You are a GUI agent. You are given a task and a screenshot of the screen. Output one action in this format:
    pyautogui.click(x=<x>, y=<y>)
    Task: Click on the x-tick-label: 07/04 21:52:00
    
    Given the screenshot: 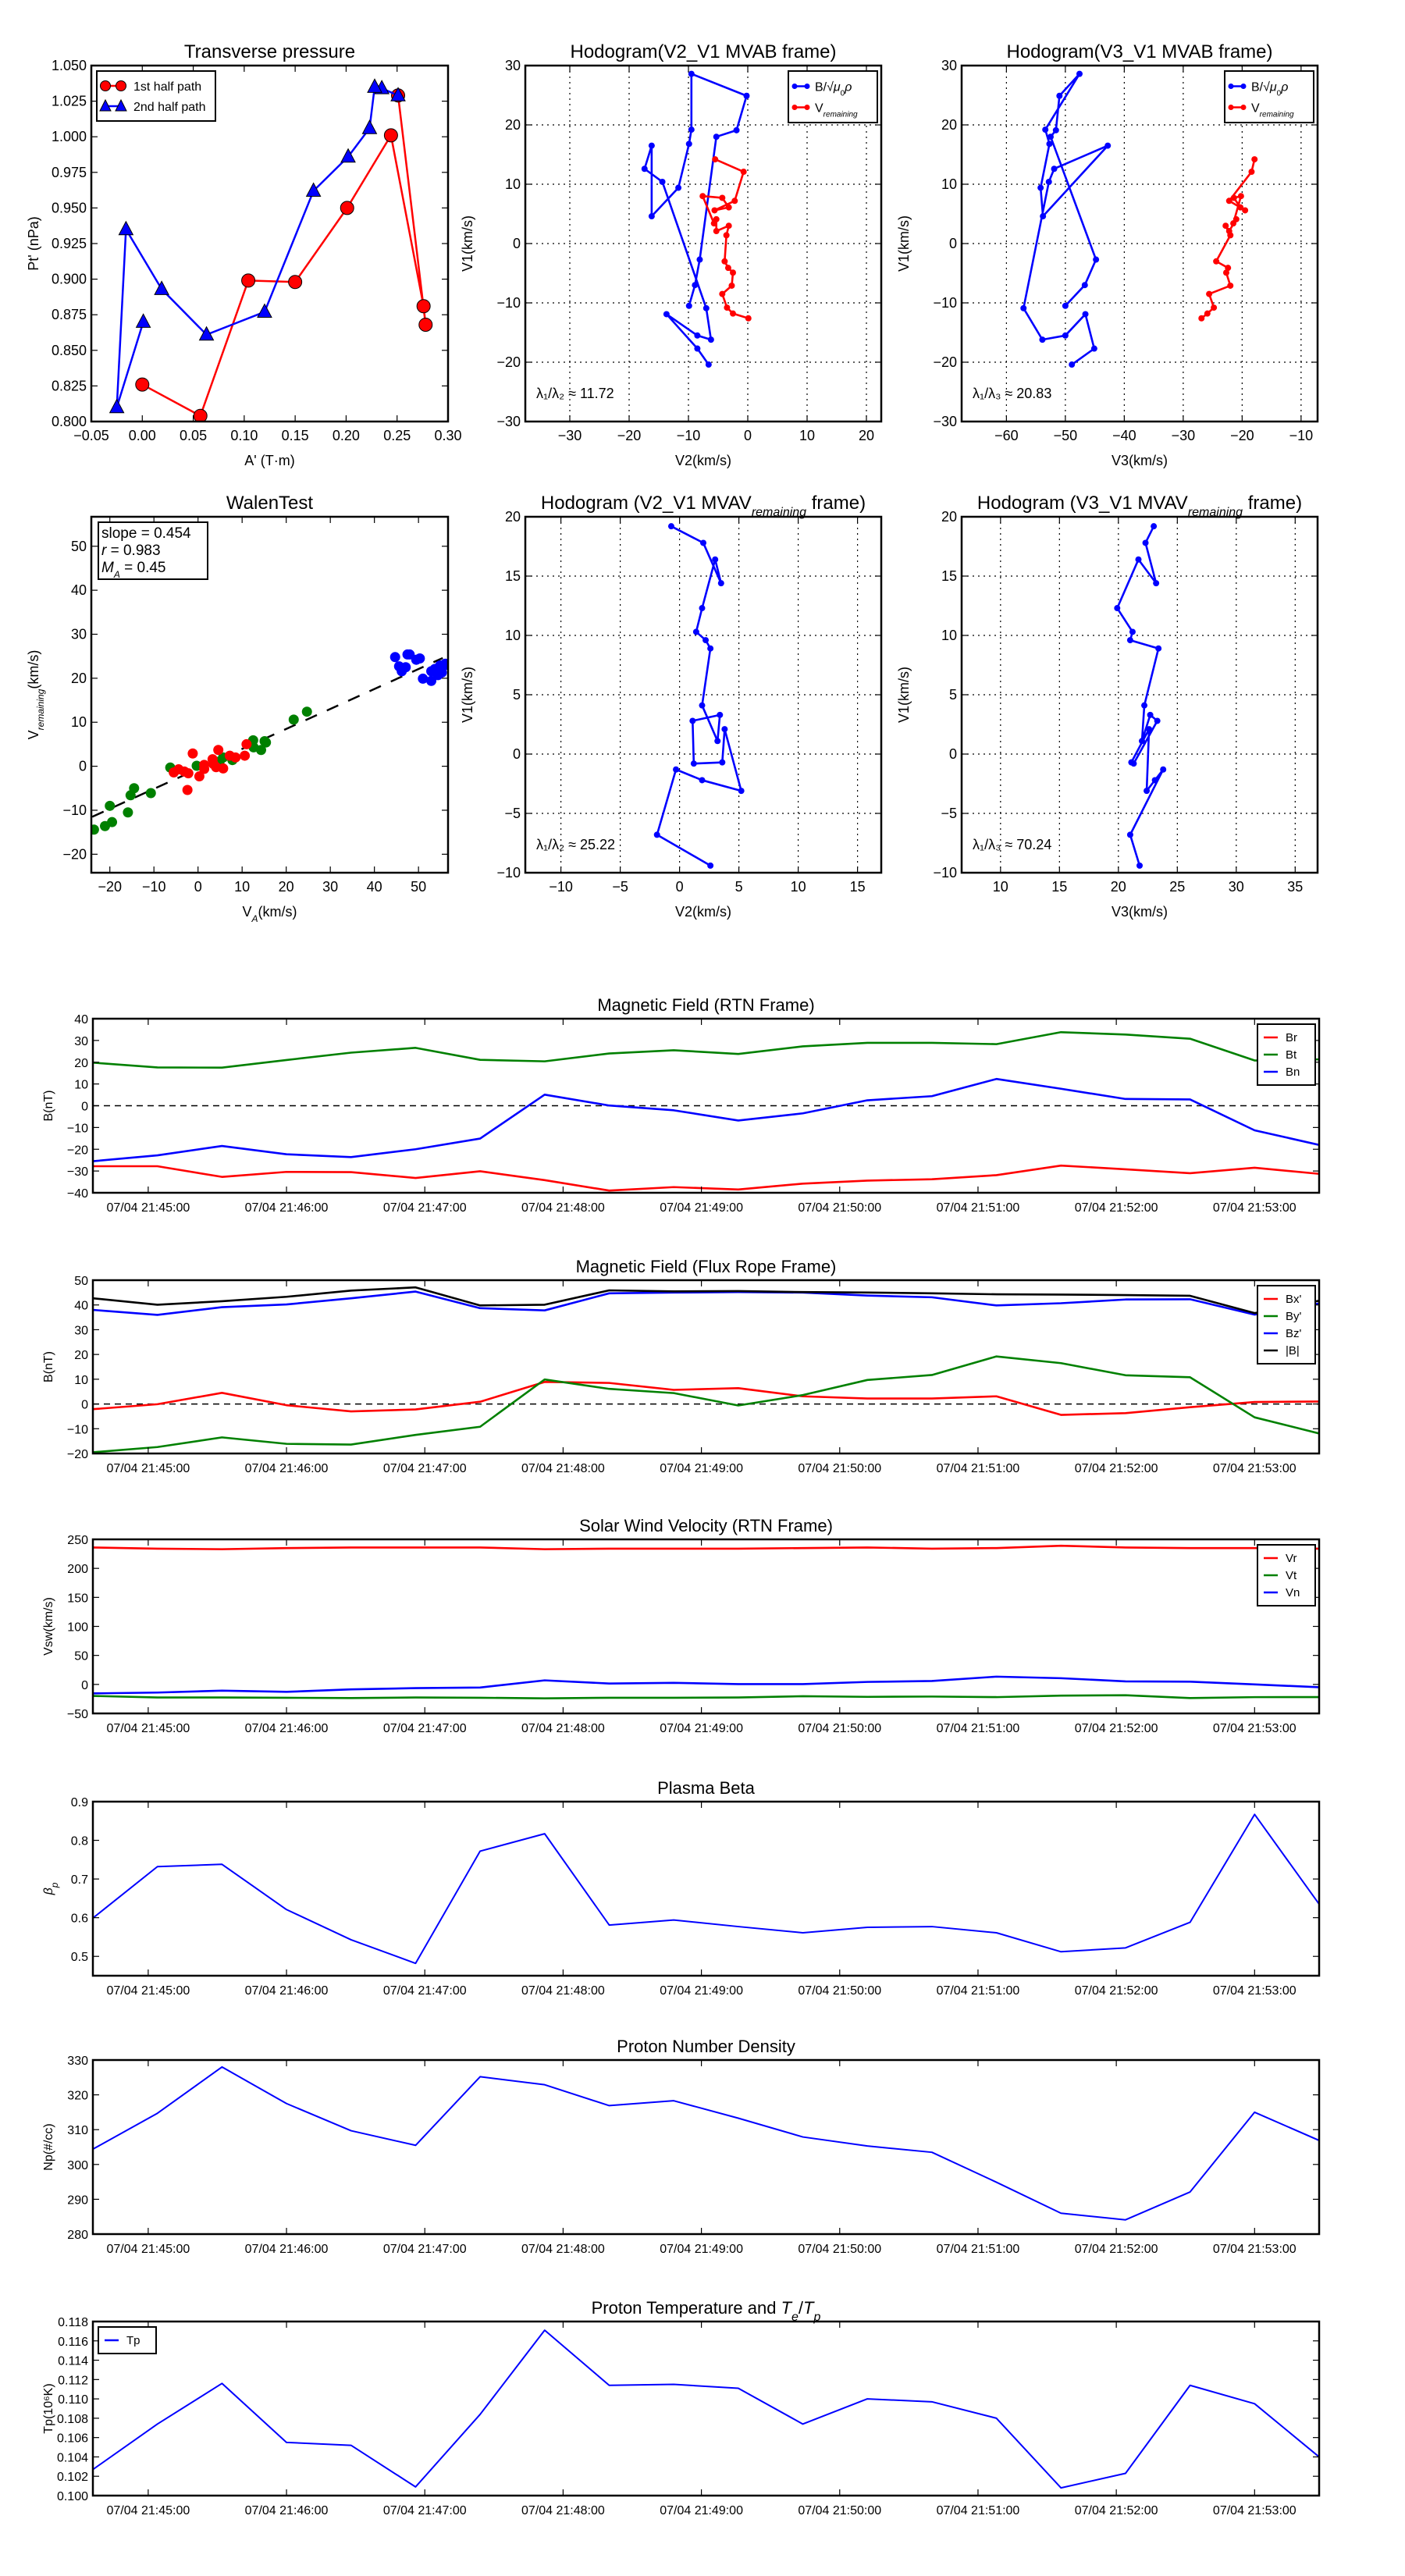 What is the action you would take?
    pyautogui.click(x=1116, y=1468)
    